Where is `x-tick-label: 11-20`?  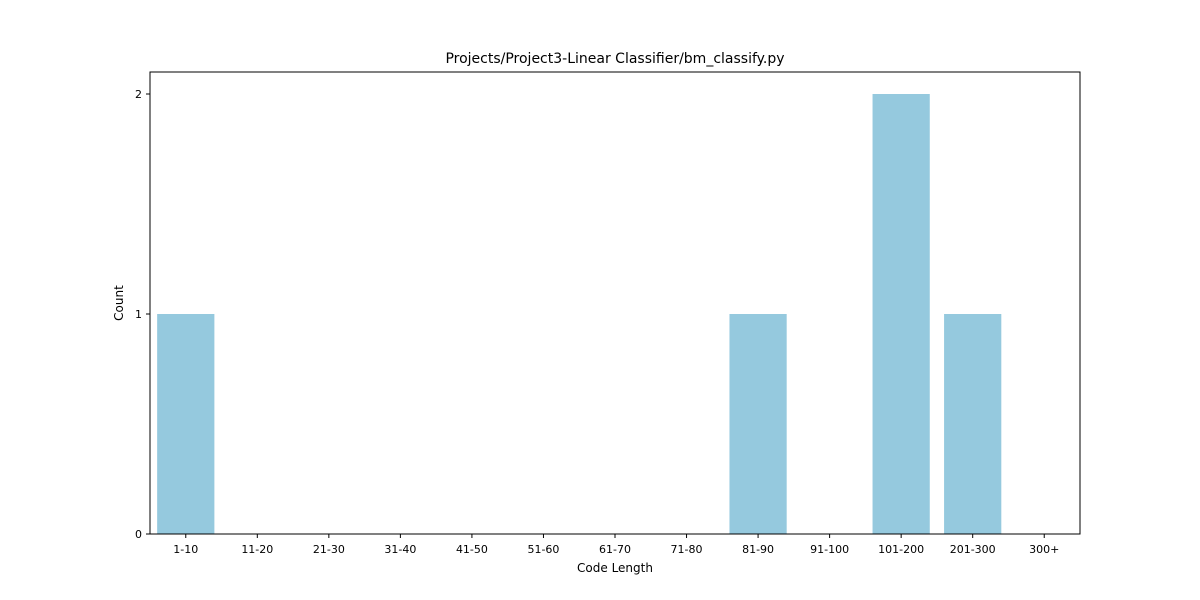
x-tick-label: 11-20 is located at coordinates (257, 549).